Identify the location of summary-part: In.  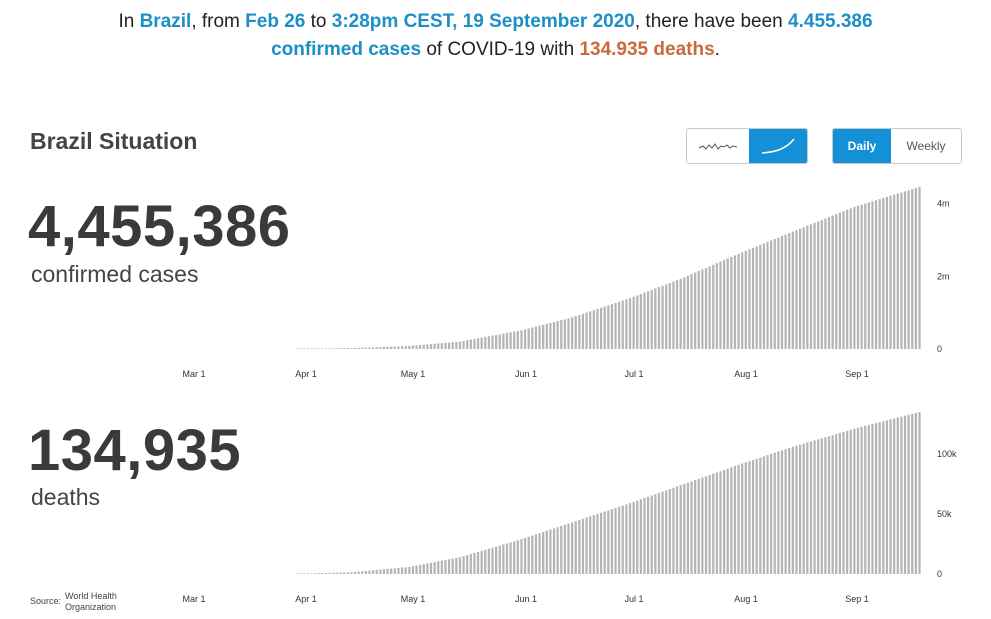
(129, 21).